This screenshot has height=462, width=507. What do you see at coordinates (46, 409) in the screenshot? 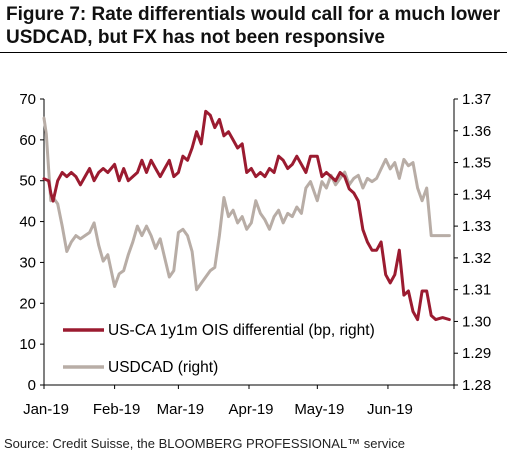
I see `x-tick-label: Jan-19` at bounding box center [46, 409].